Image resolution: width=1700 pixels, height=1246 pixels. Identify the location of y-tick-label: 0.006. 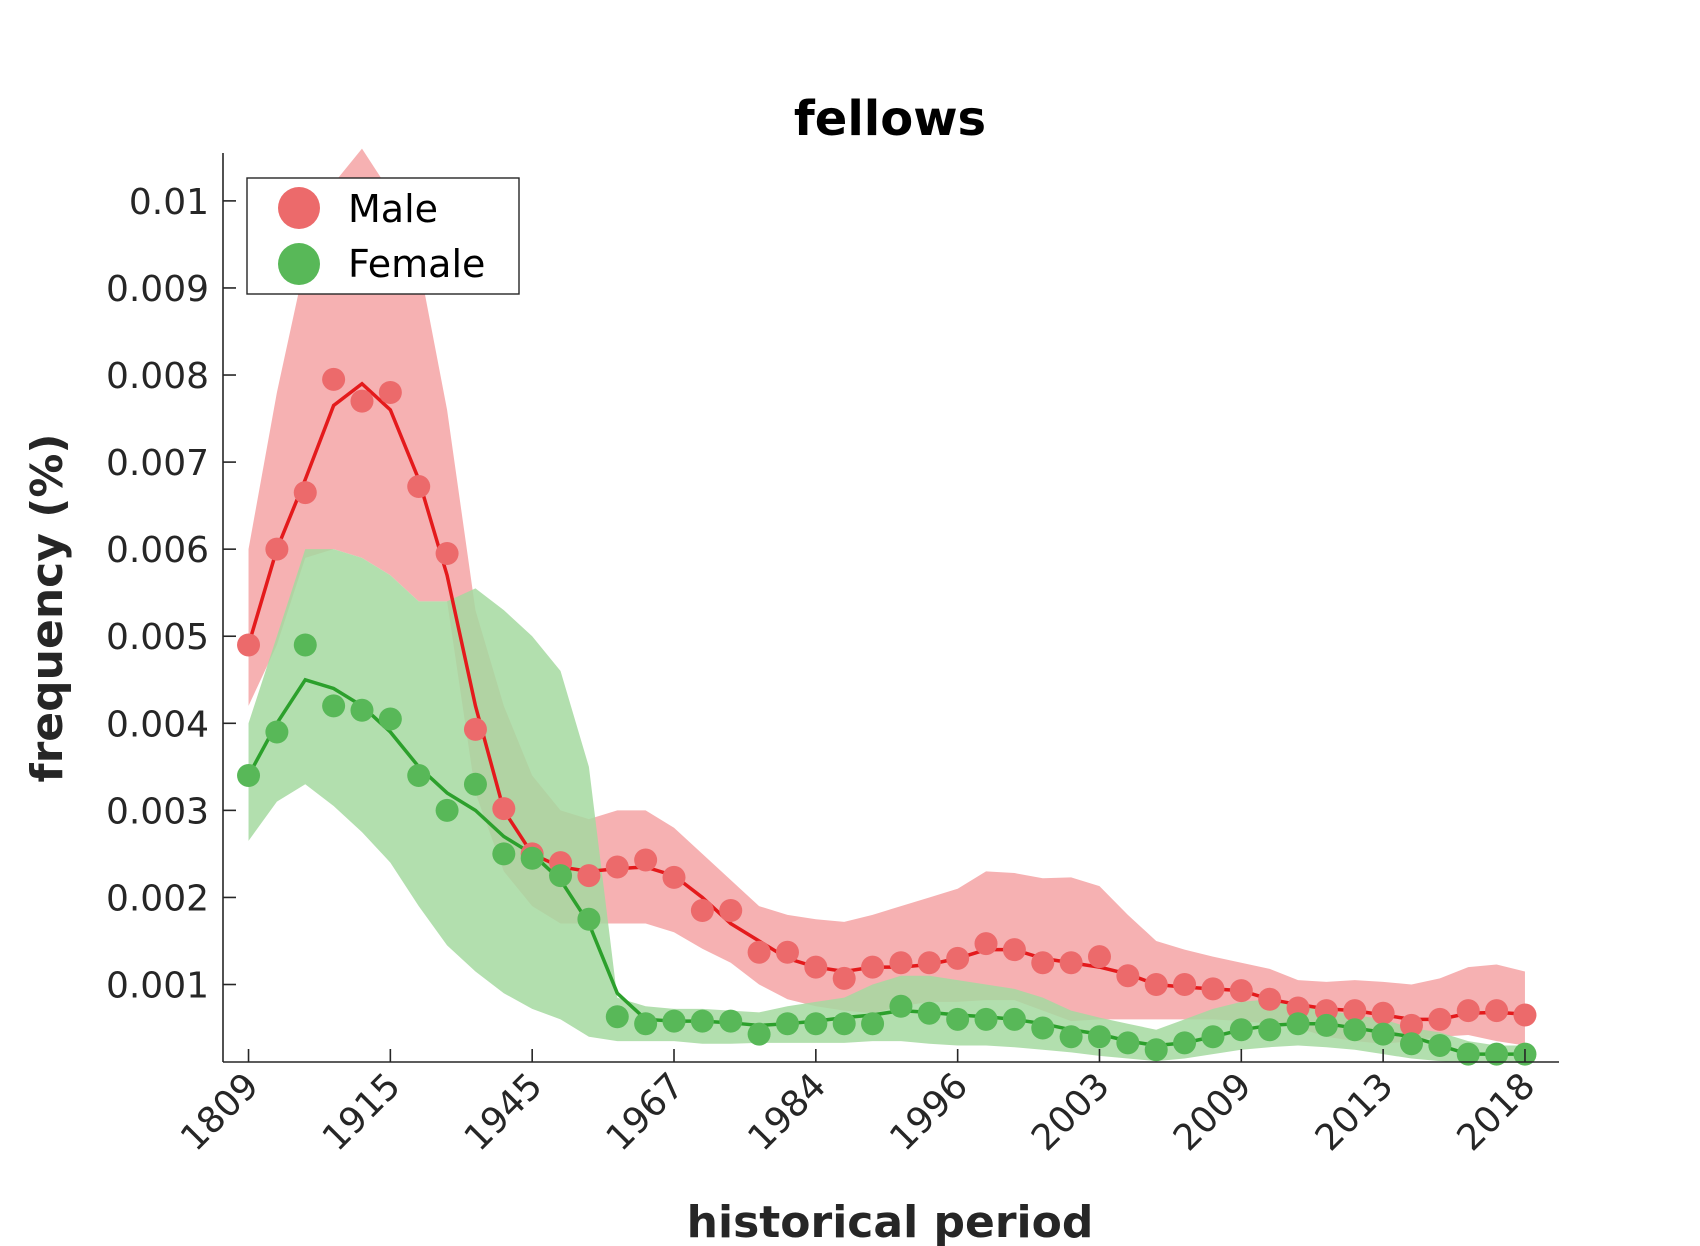
(157, 550).